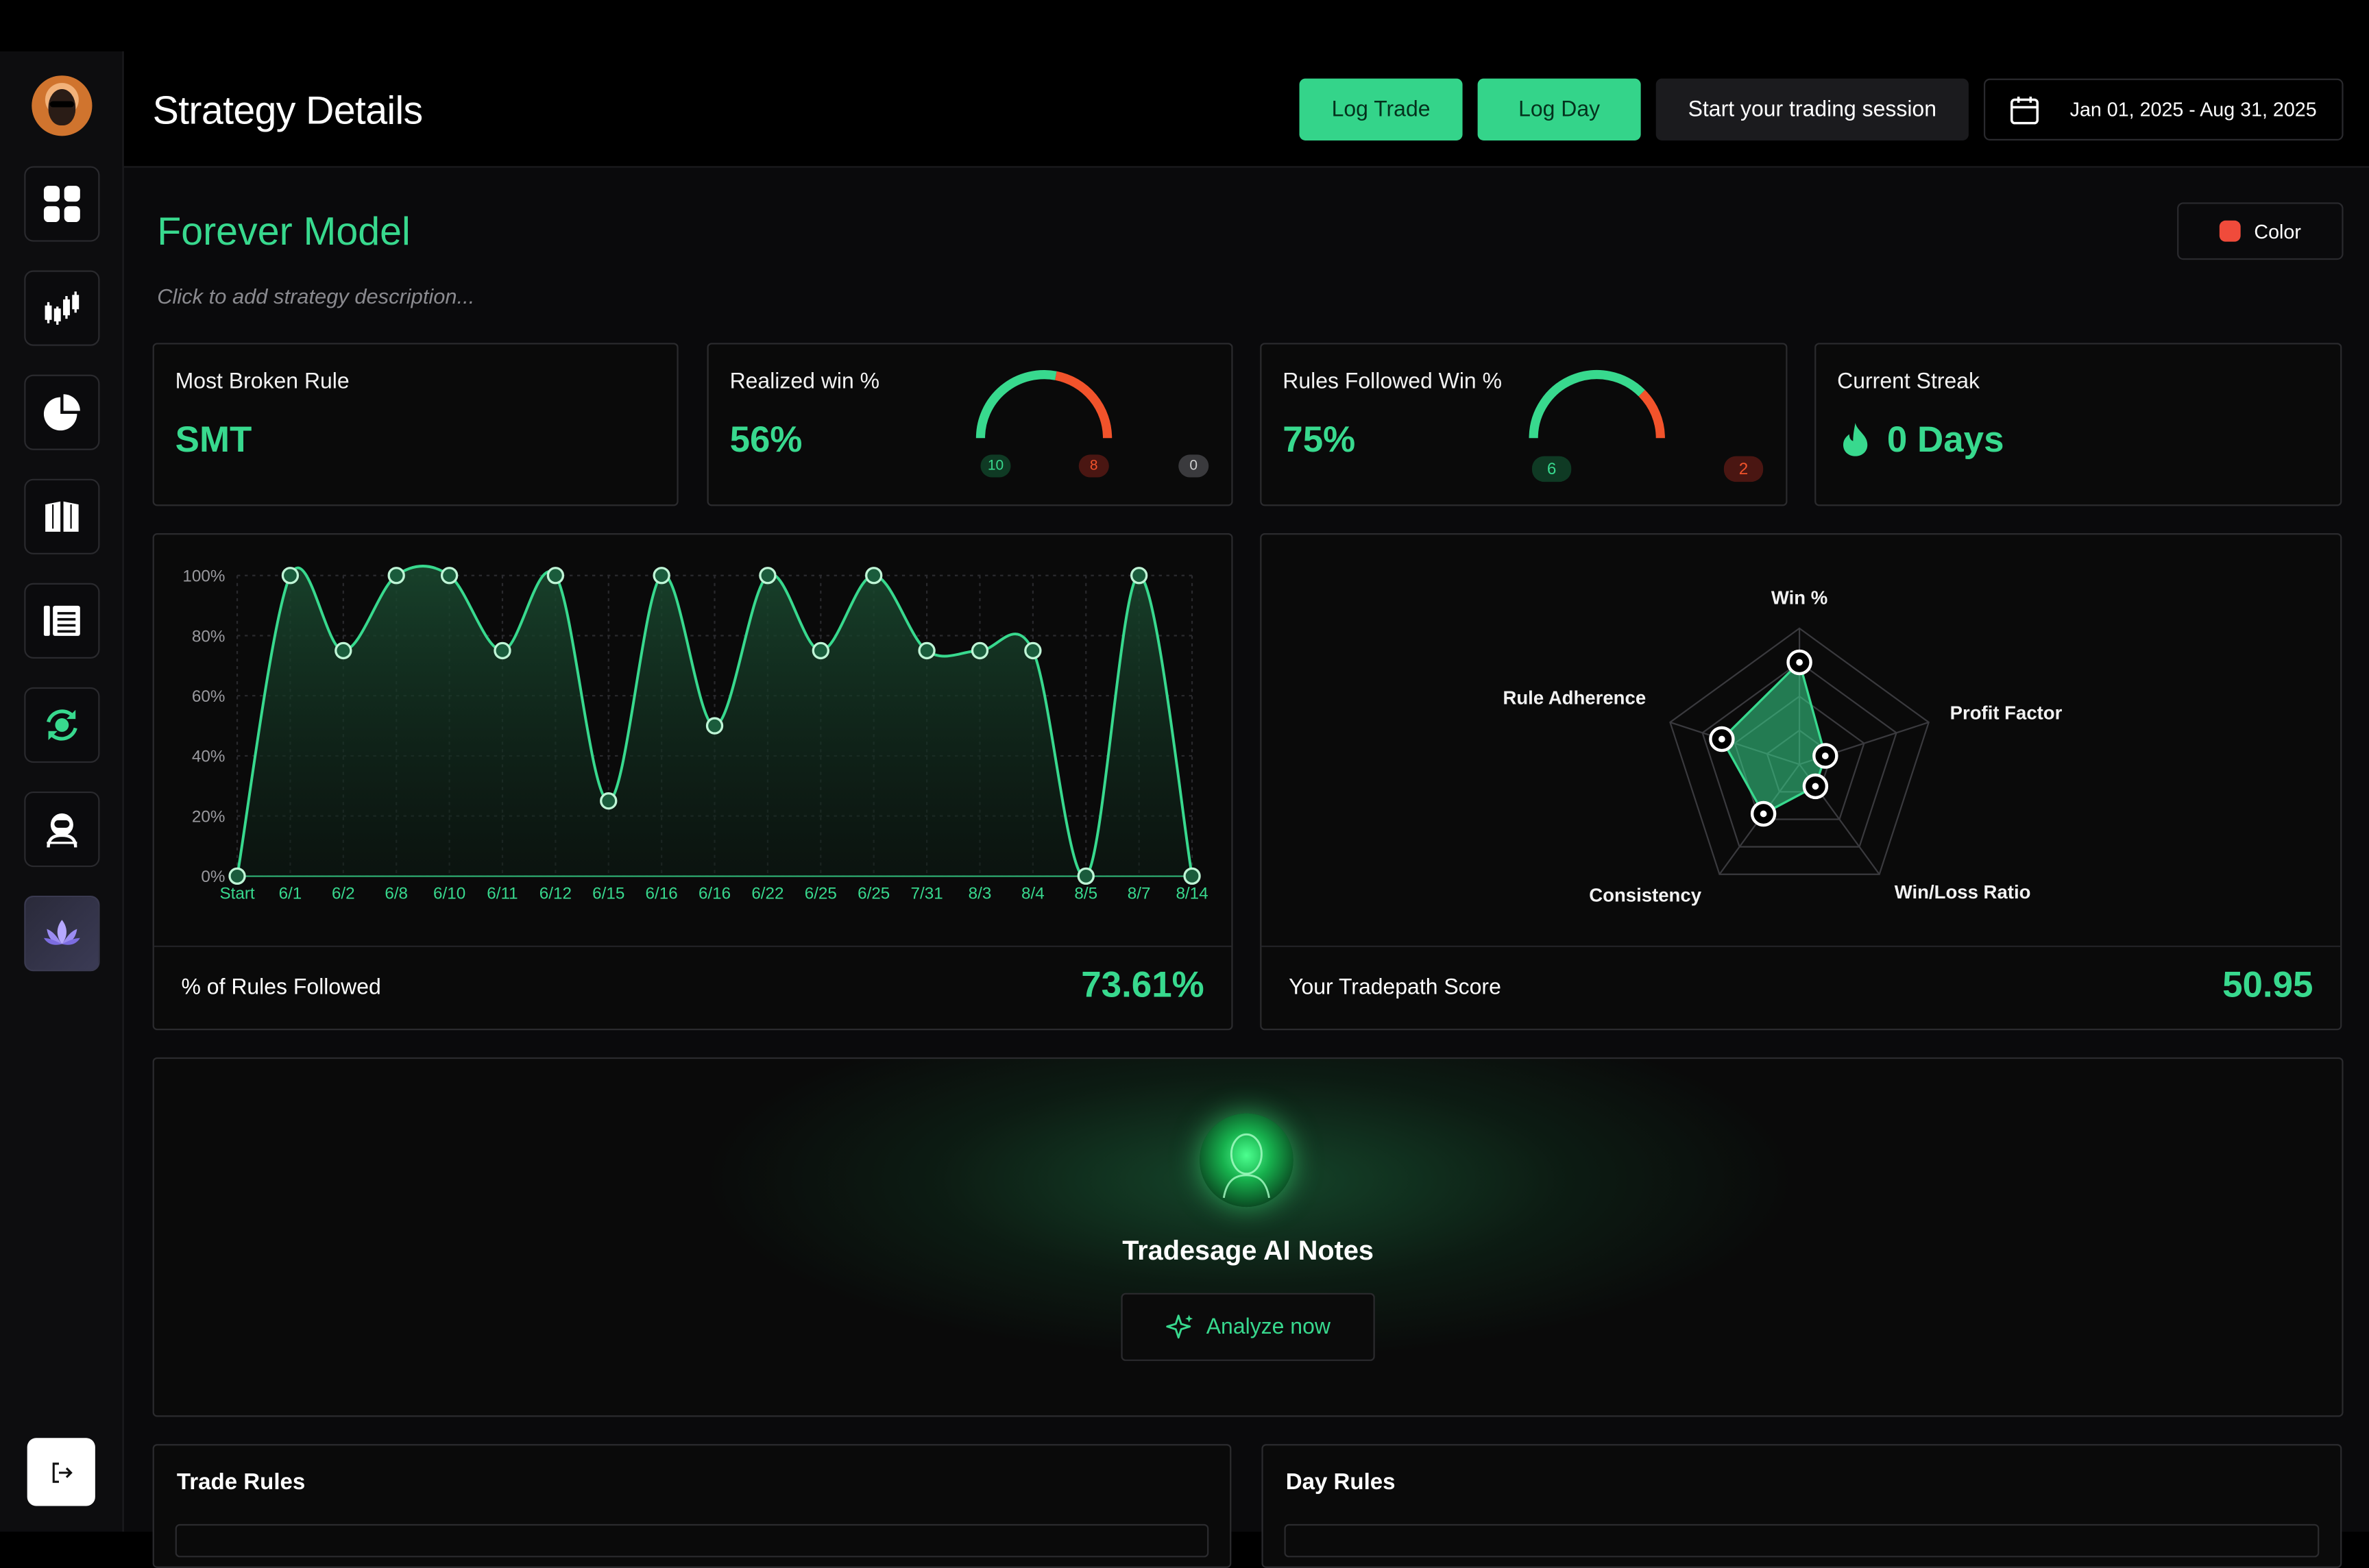  I want to click on sidebar-item-dashboard, so click(62, 204).